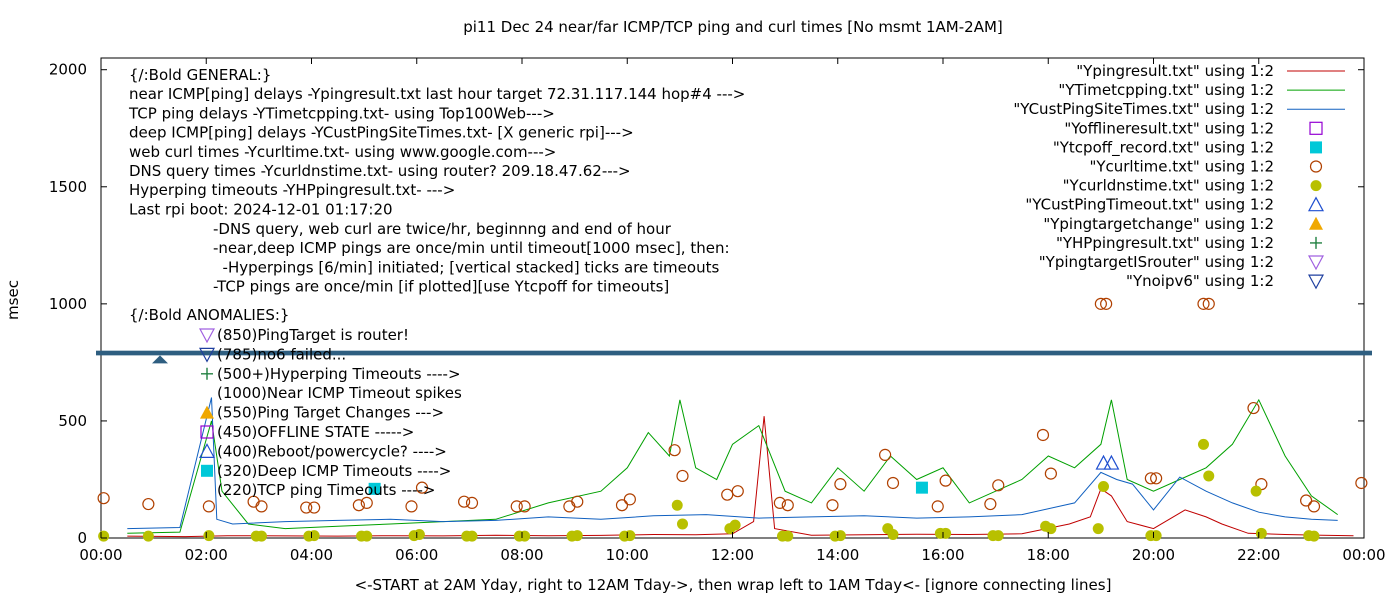 The height and width of the screenshot is (600, 1400). Describe the element at coordinates (206, 555) in the screenshot. I see `x-tick-label: 02:00` at that location.